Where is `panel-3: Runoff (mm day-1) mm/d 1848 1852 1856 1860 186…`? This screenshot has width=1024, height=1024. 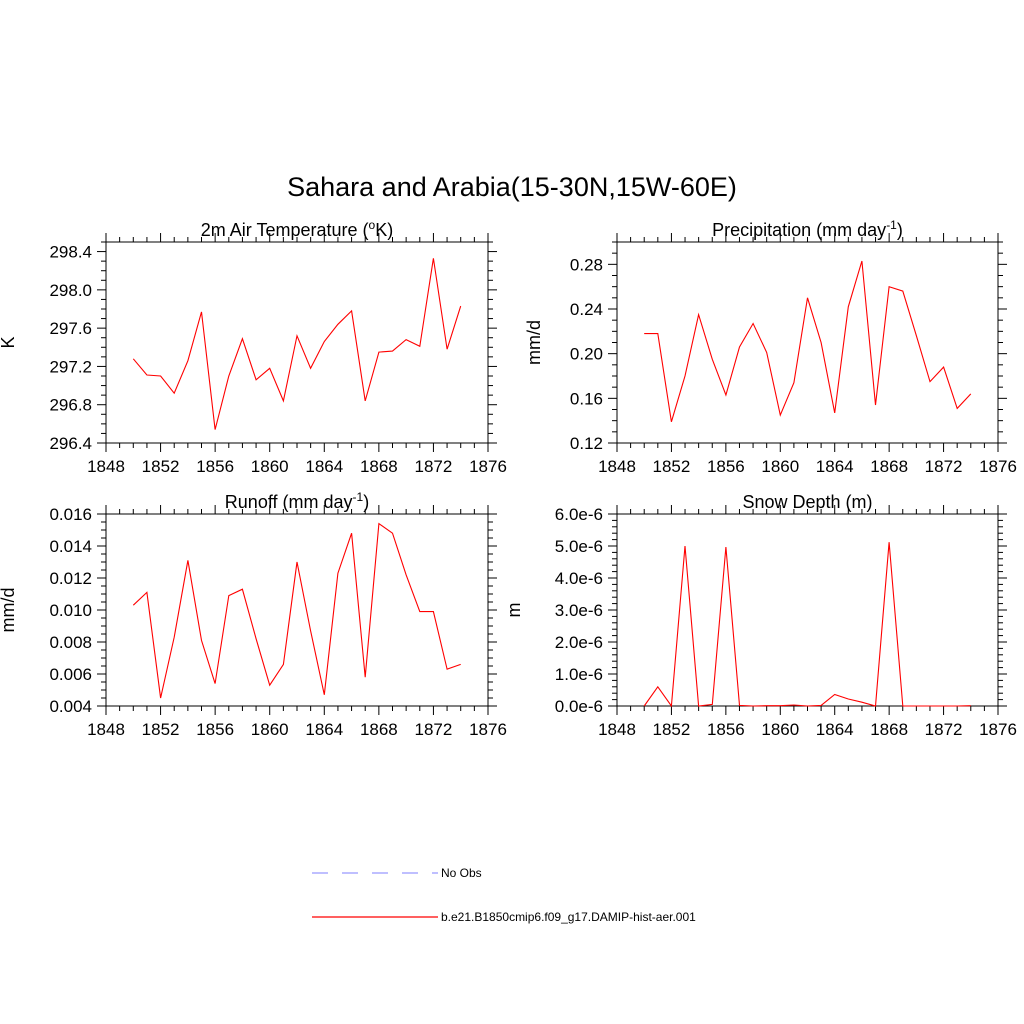 panel-3: Runoff (mm day-1) mm/d 1848 1852 1856 1860 186… is located at coordinates (253, 614).